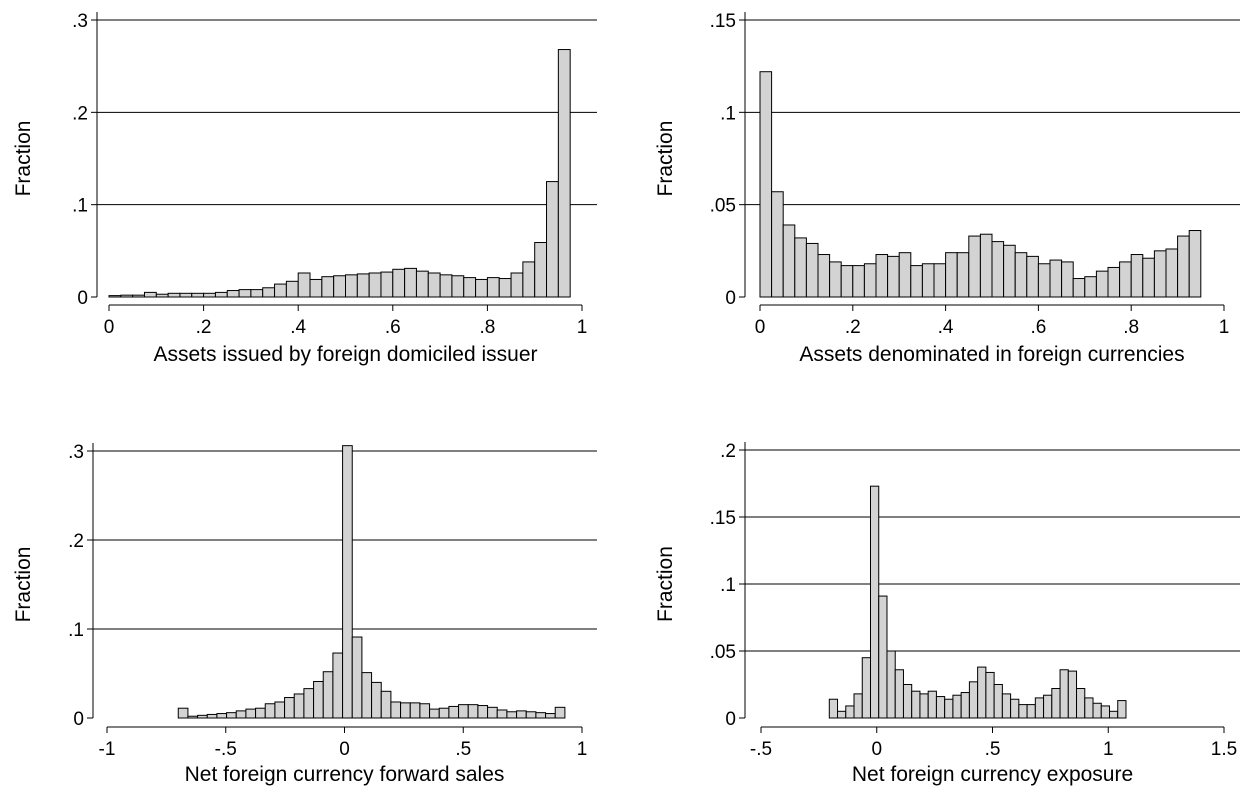 The height and width of the screenshot is (792, 1252). I want to click on y-tick-label: .15, so click(723, 21).